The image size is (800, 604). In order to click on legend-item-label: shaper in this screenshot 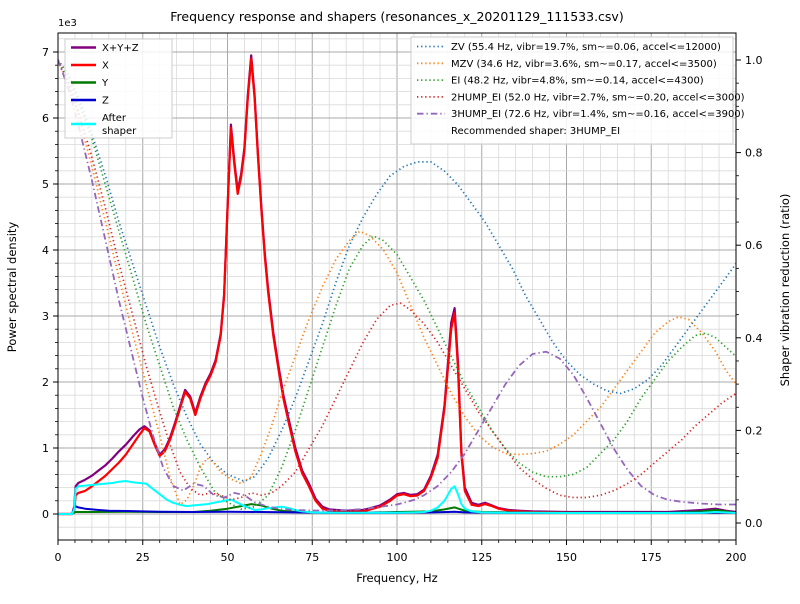, I will do `click(119, 131)`.